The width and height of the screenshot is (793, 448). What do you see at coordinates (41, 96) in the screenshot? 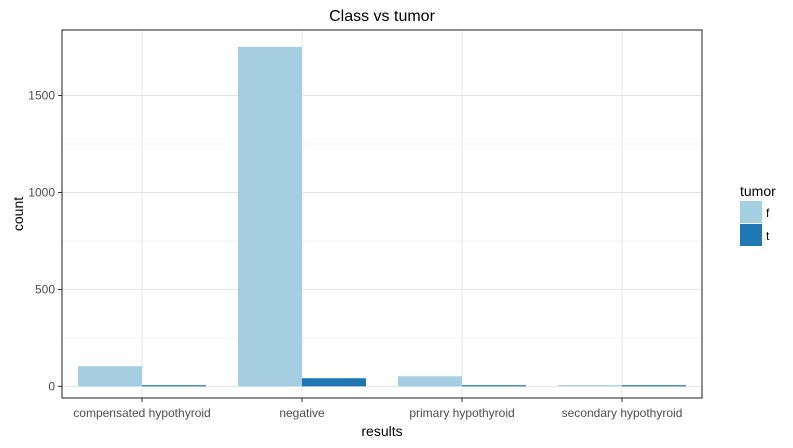
I see `y-tick-label: 1500` at bounding box center [41, 96].